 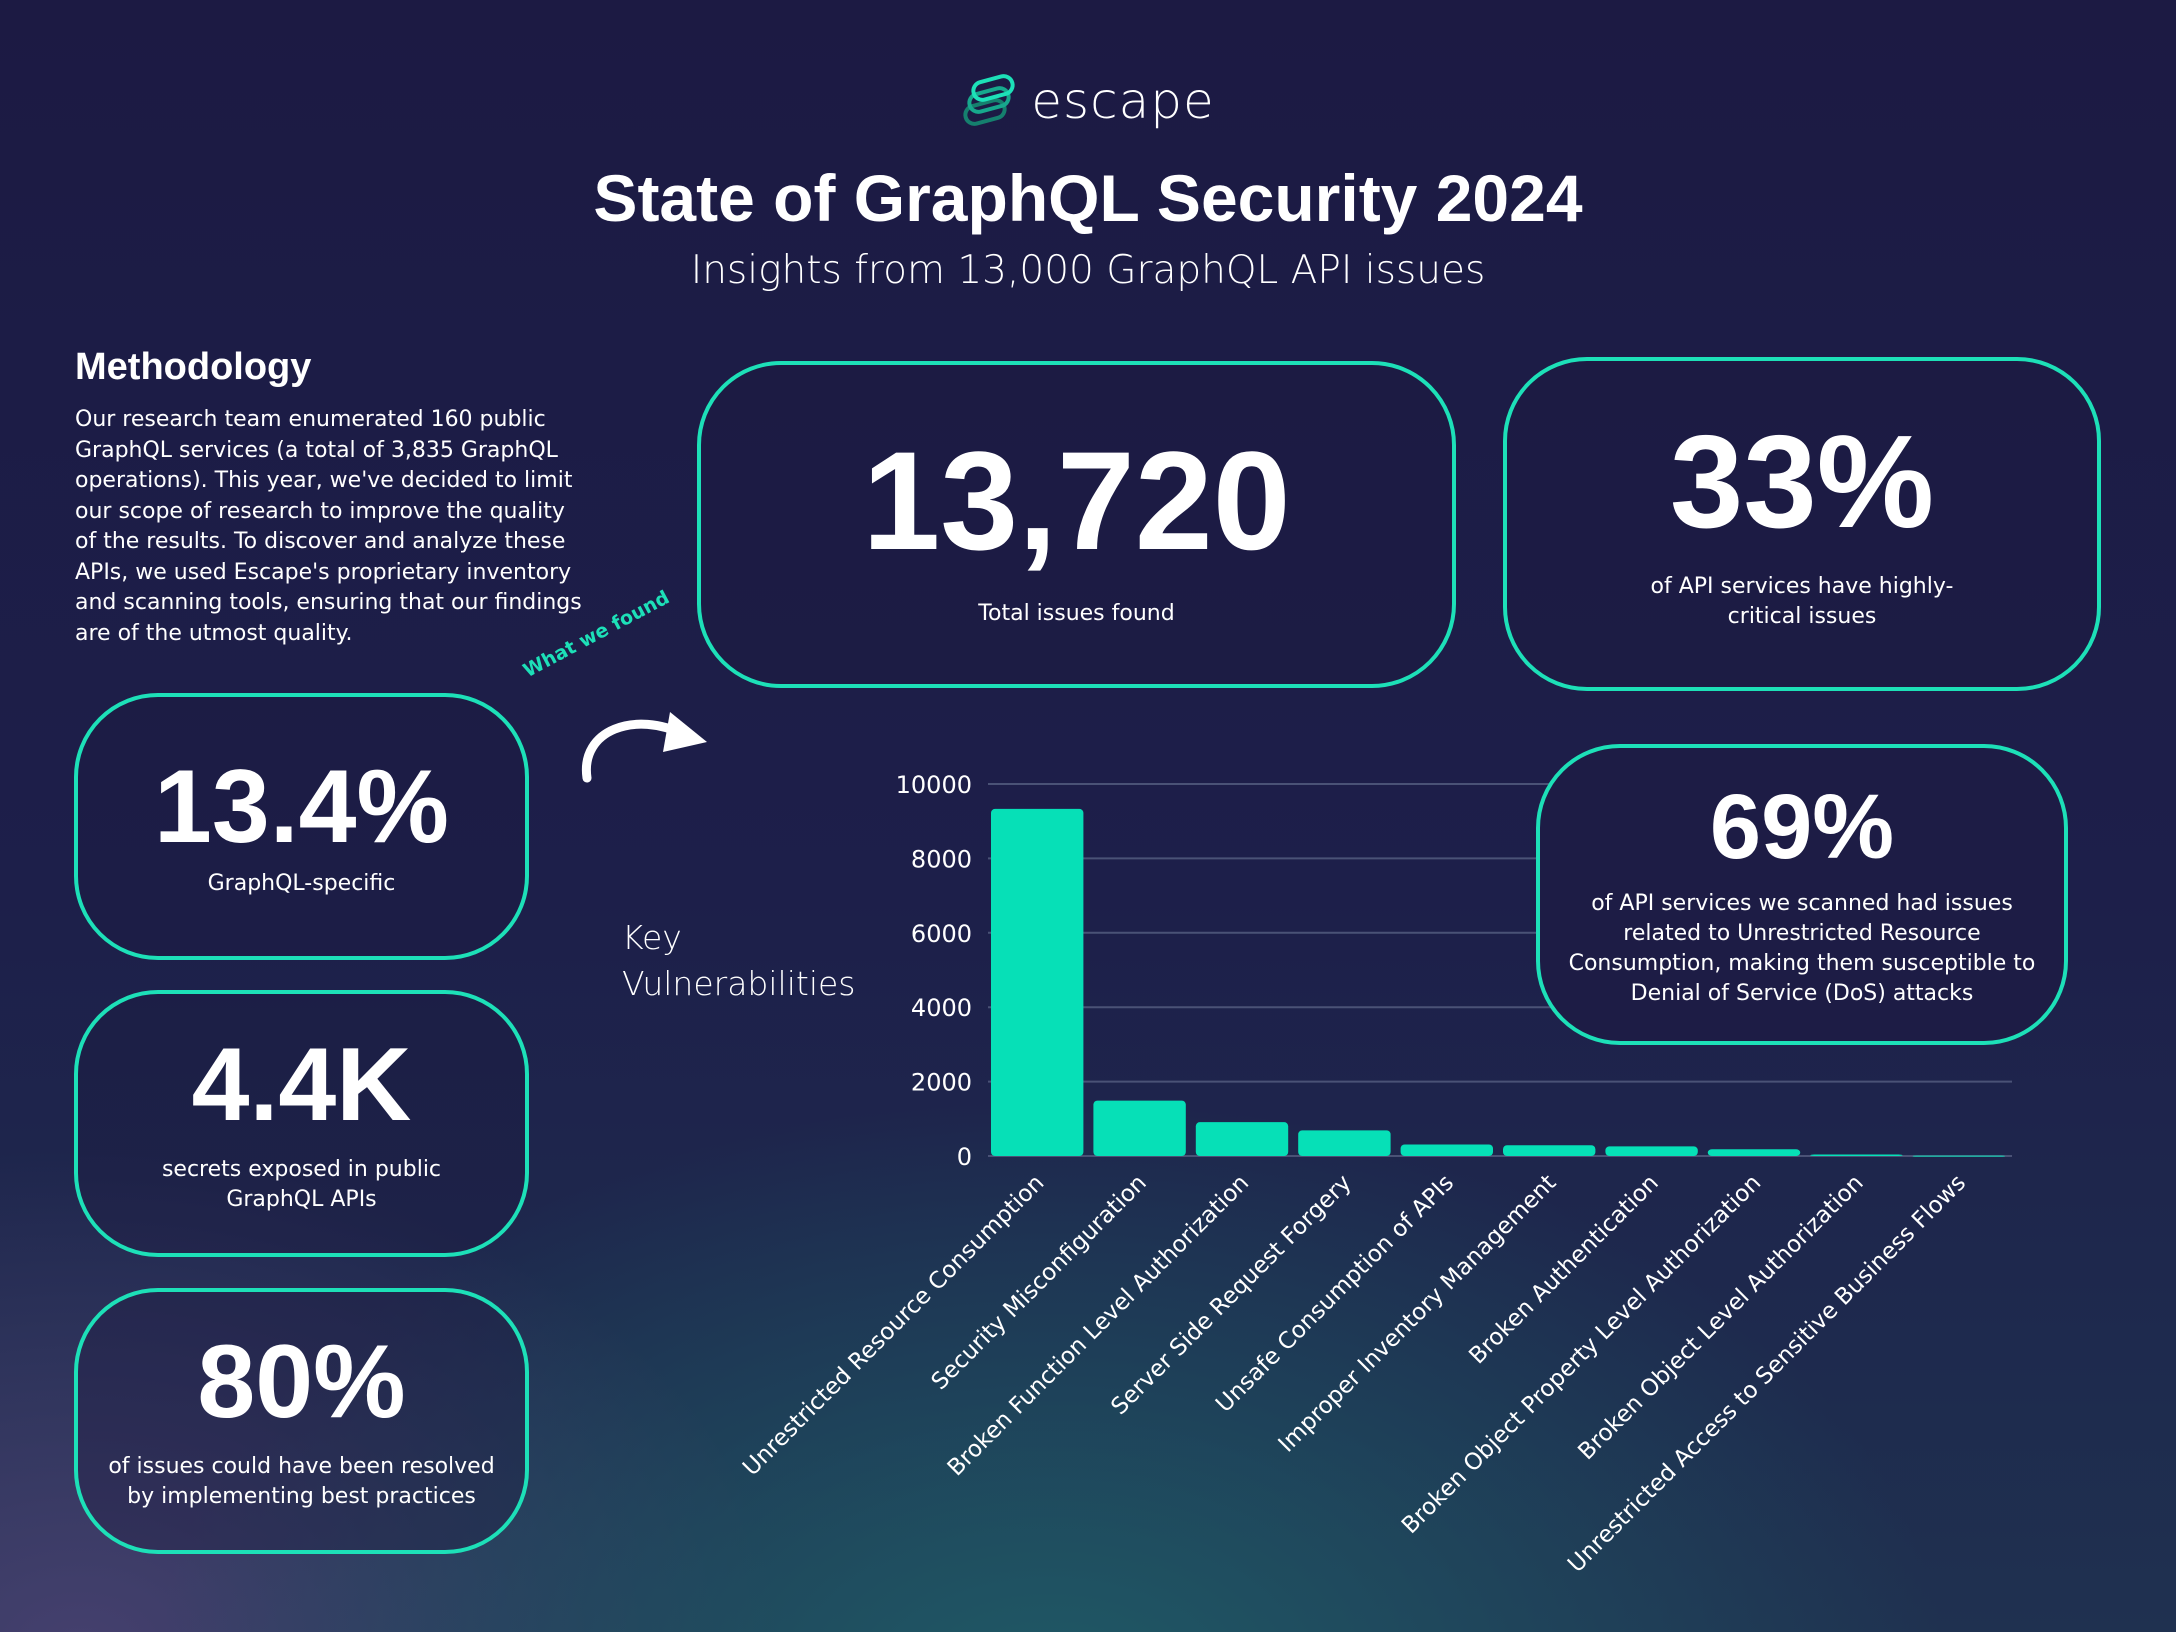 I want to click on x-tick-label: Security Misconfiguration, so click(x=1039, y=1282).